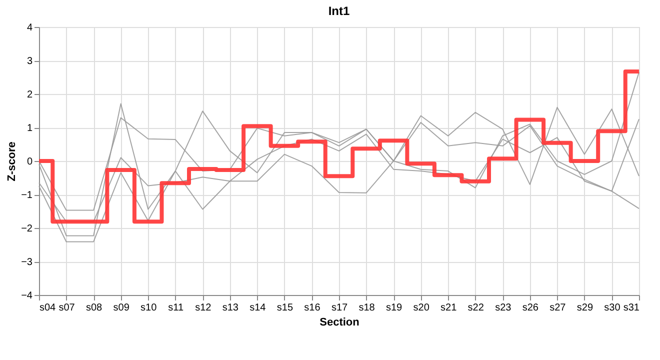 The width and height of the screenshot is (660, 360). I want to click on x-tick-label: s16, so click(312, 308).